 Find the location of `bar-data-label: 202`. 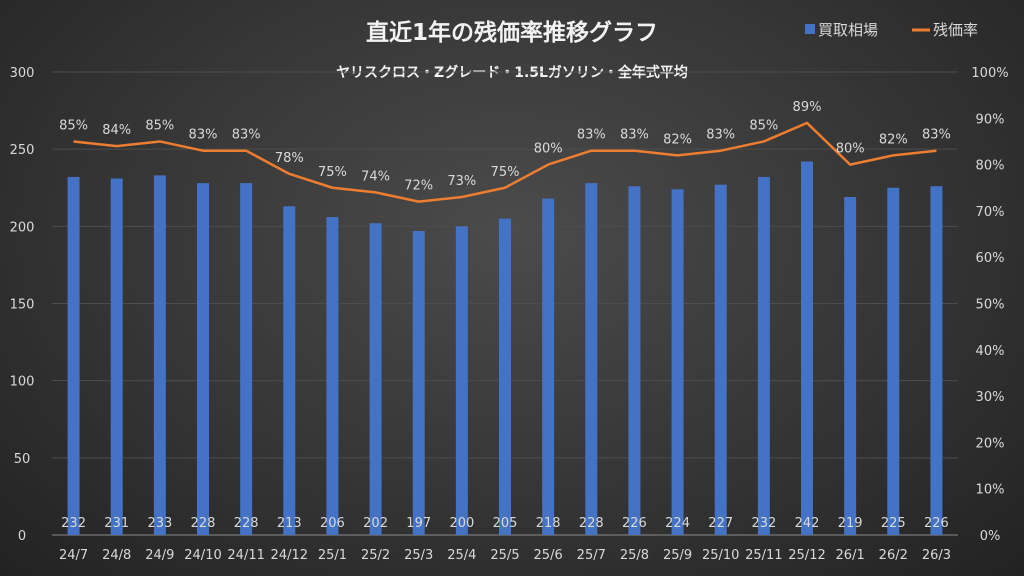

bar-data-label: 202 is located at coordinates (375, 523).